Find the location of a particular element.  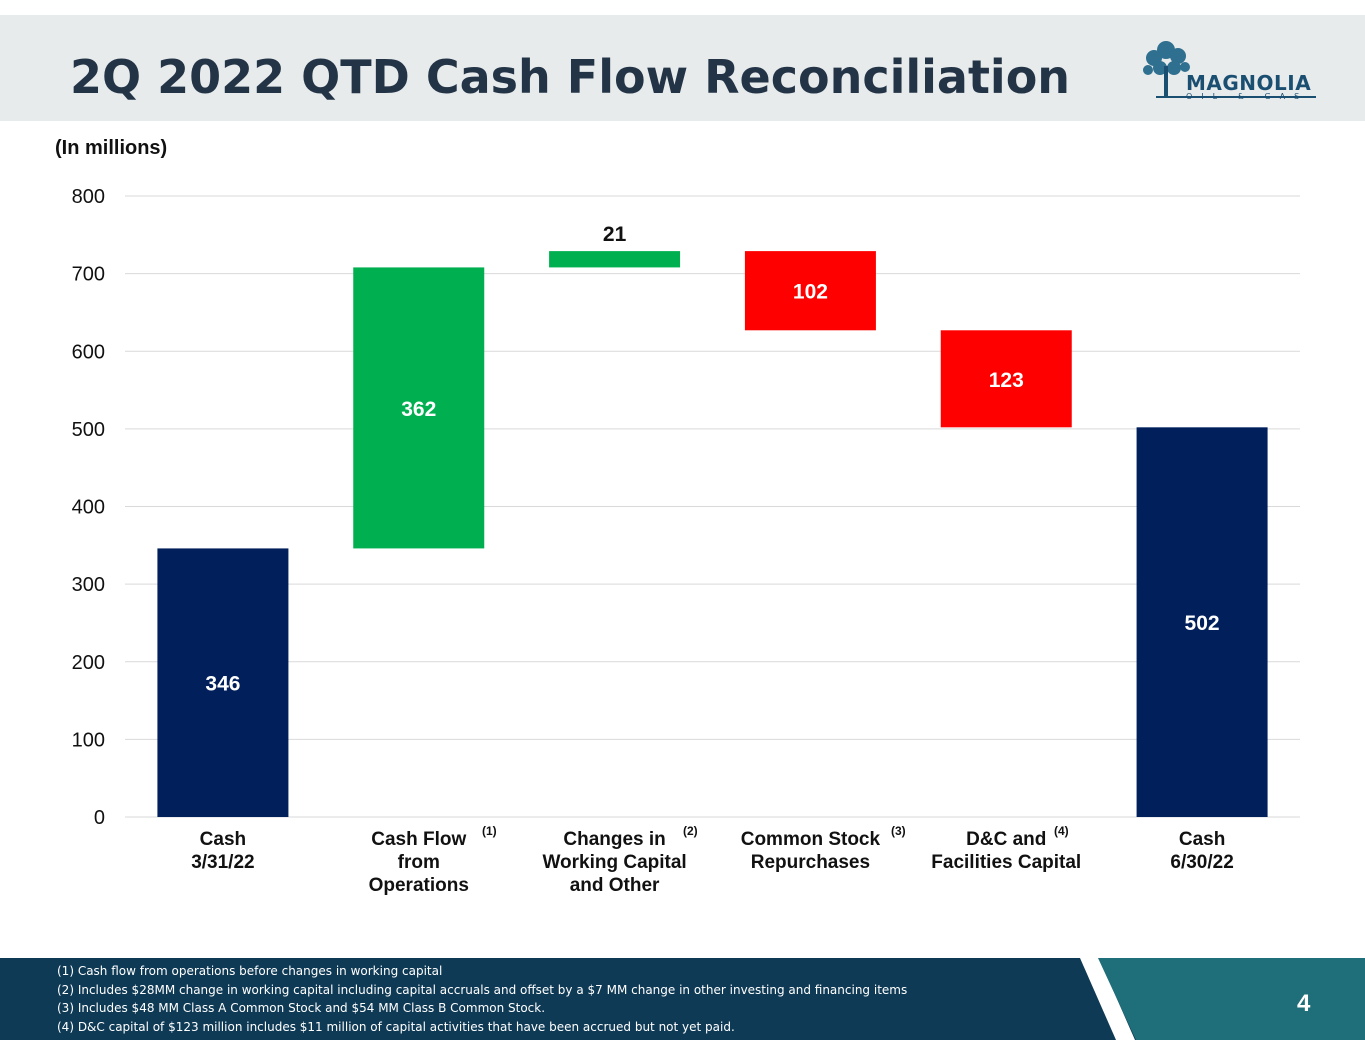

y-tick-label: 500 is located at coordinates (88, 430).